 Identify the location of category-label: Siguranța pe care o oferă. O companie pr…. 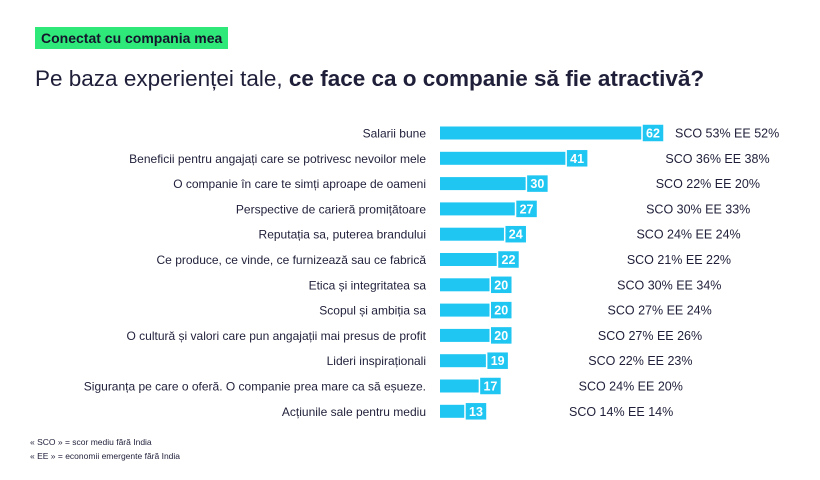
(255, 387).